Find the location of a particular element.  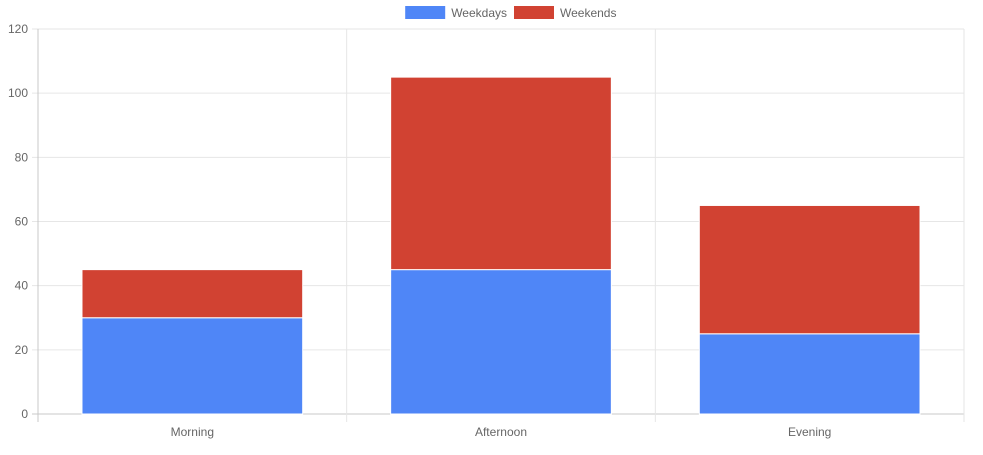

bar-weekdays-evening is located at coordinates (809, 374).